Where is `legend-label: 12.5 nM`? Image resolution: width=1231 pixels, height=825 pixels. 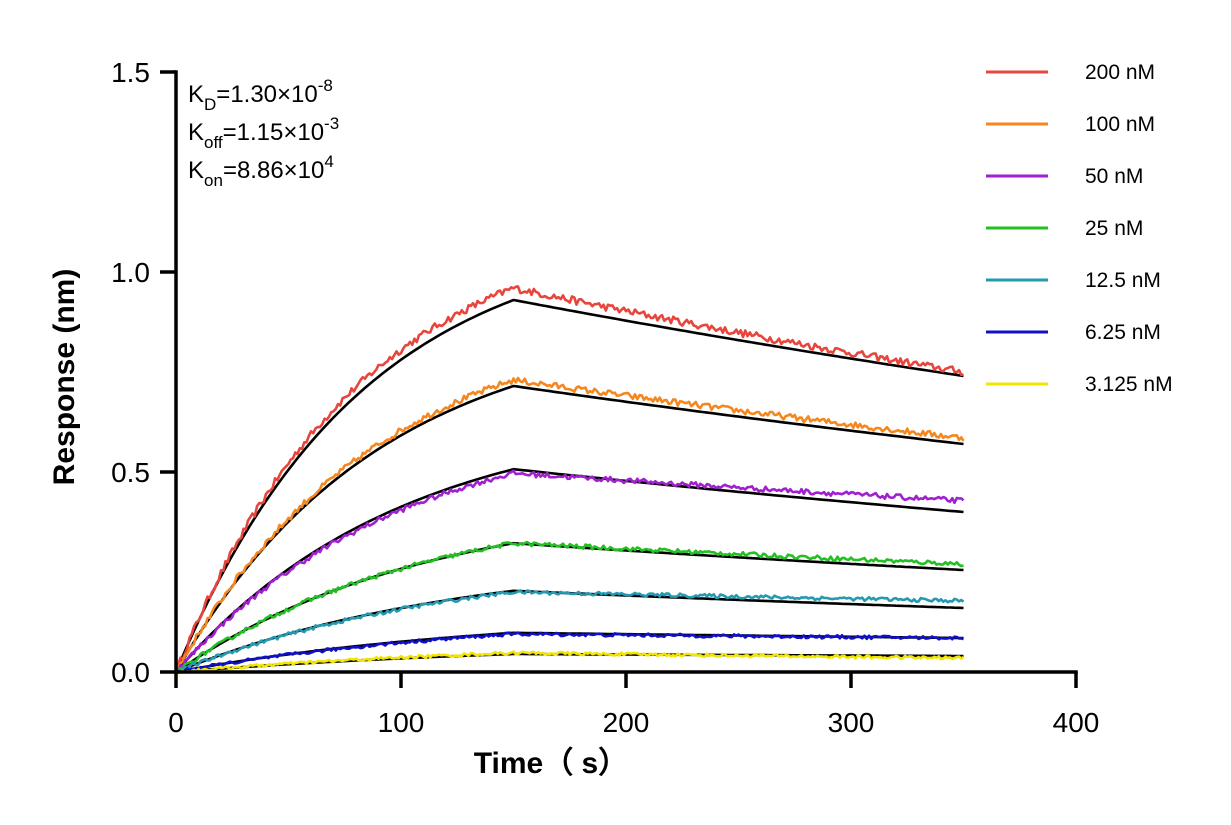
legend-label: 12.5 nM is located at coordinates (1123, 280).